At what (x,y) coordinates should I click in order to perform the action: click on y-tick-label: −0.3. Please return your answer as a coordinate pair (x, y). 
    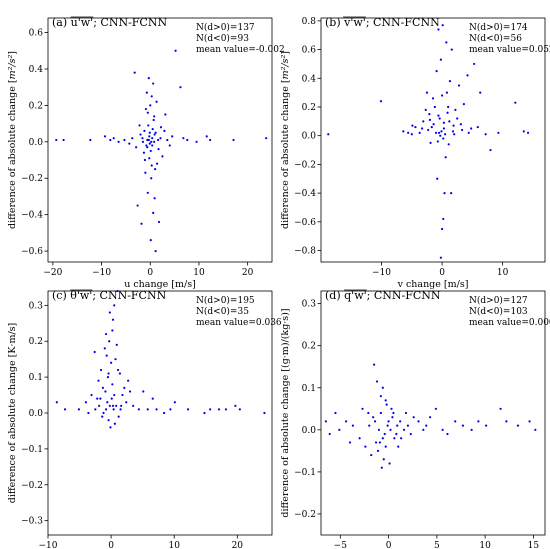
    Looking at the image, I should click on (32, 522).